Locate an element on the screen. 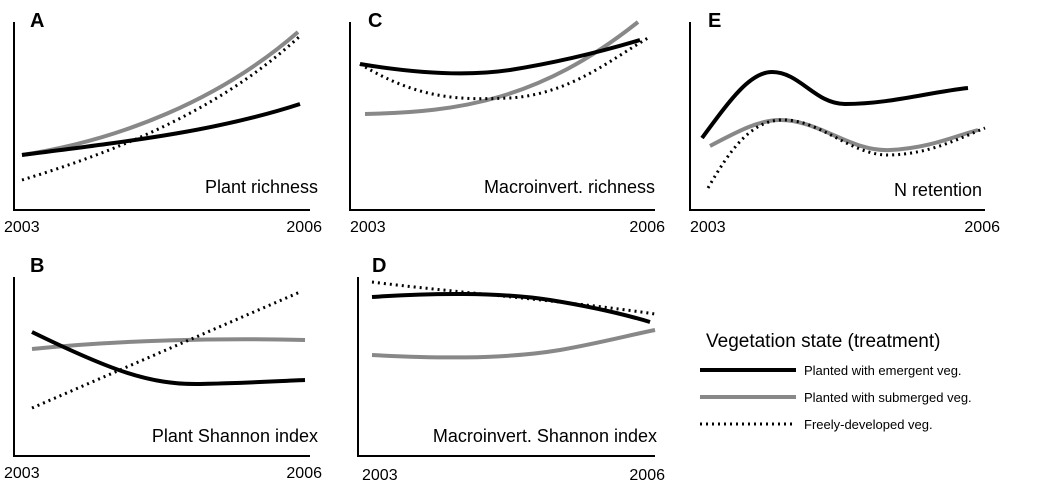 This screenshot has height=487, width=1039. panel-label: Macroinvert. Shannon index is located at coordinates (545, 436).